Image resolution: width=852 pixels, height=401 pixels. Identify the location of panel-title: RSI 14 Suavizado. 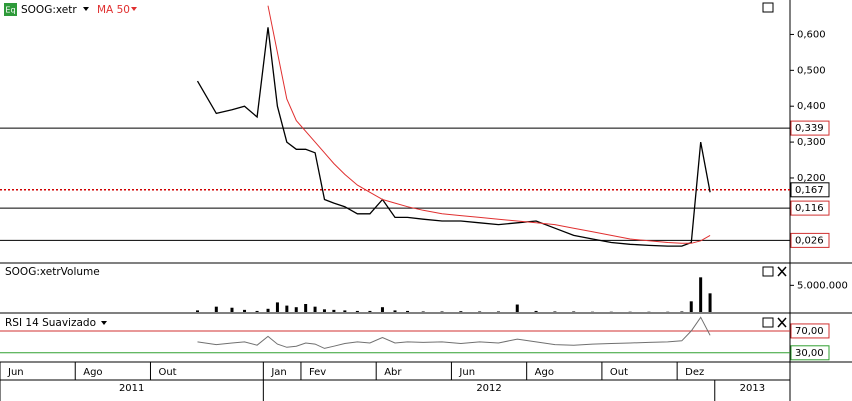
(50, 323).